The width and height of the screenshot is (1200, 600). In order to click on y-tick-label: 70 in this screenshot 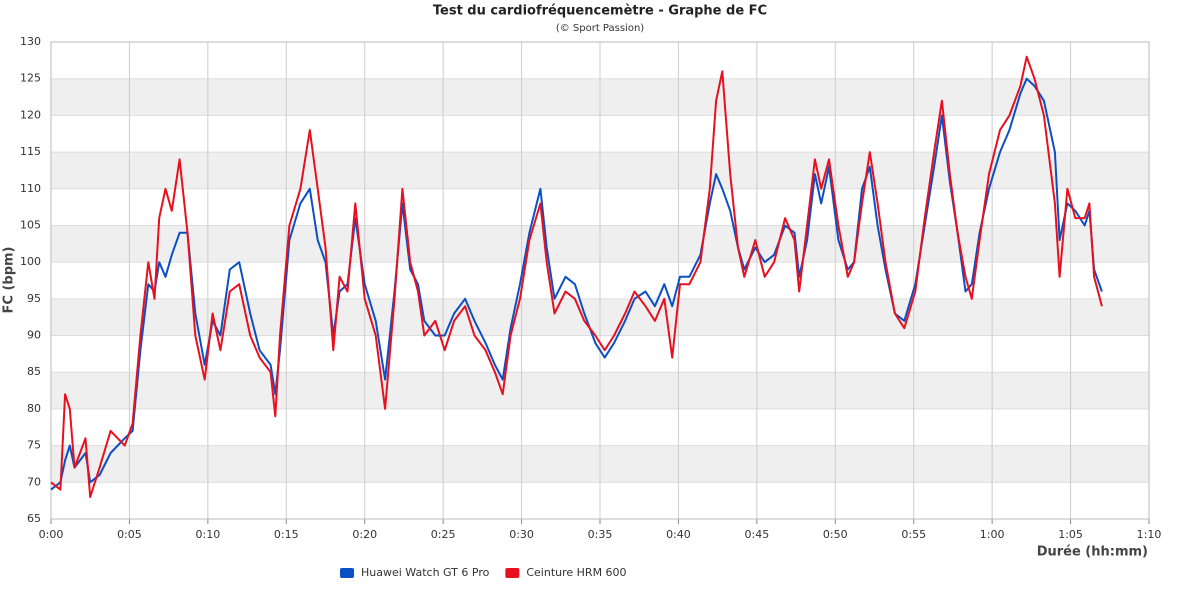, I will do `click(34, 481)`.